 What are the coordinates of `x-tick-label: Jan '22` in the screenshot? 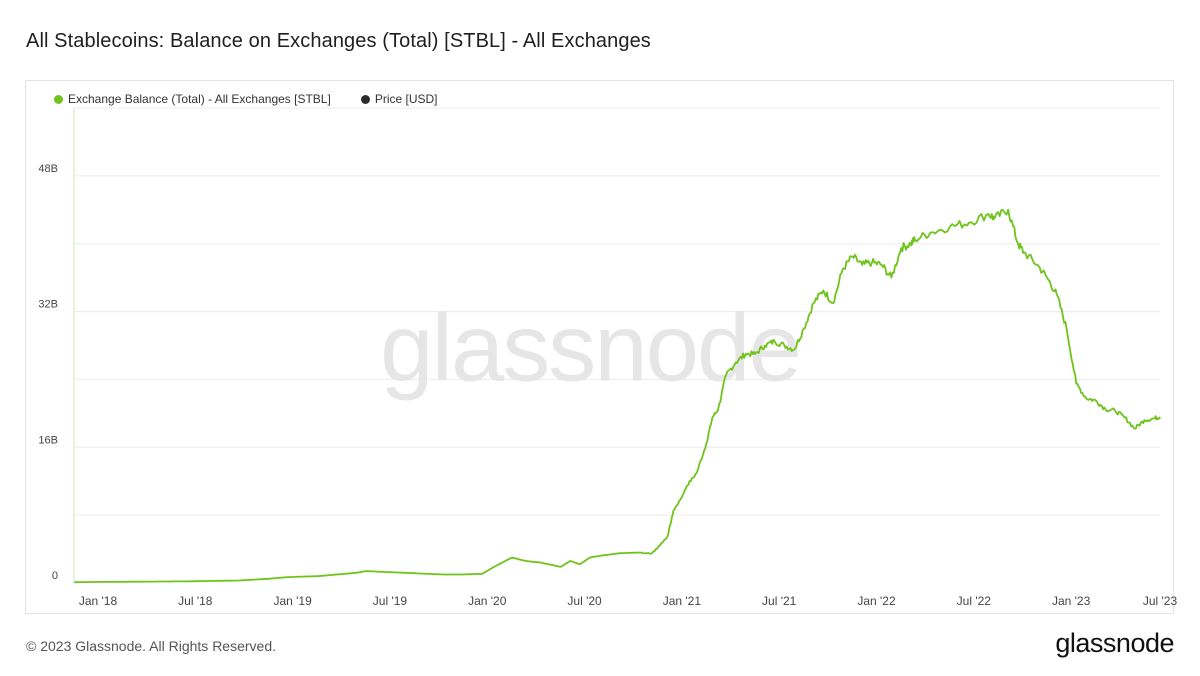 It's located at (876, 601).